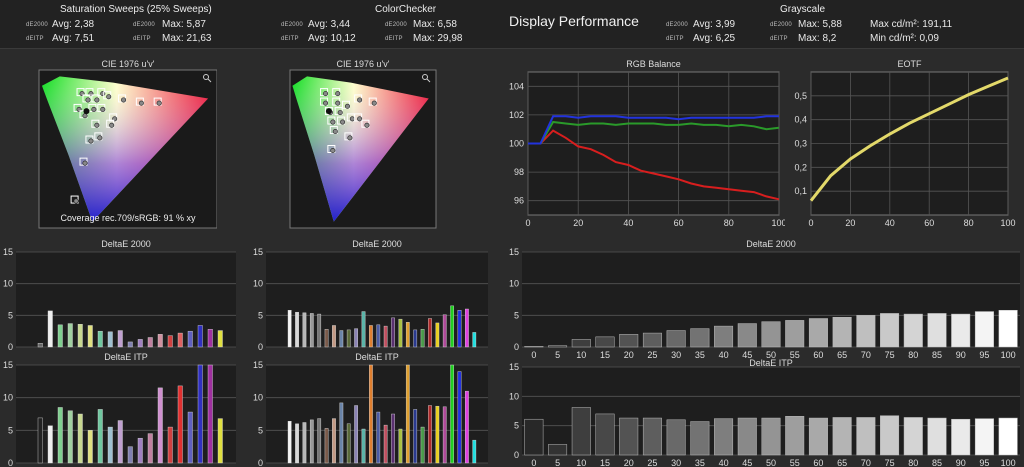  What do you see at coordinates (370, 294) in the screenshot?
I see `deltae2000-colorchecker-chart: DeltaE 2000 0 5 10 15` at bounding box center [370, 294].